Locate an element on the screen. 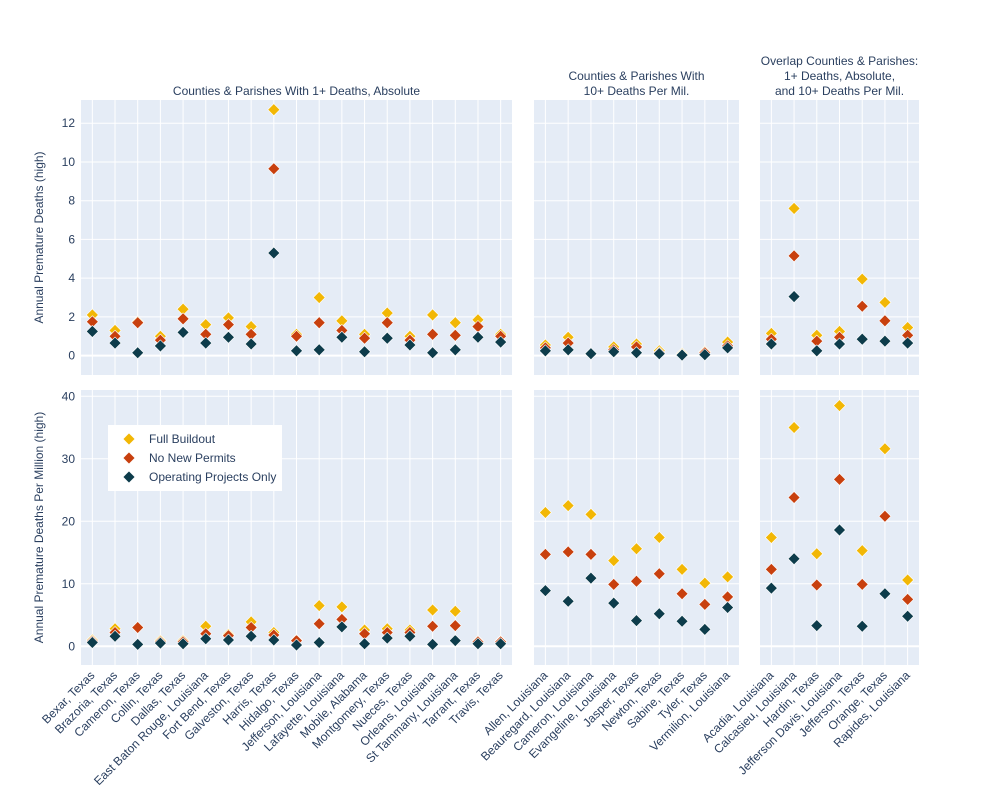  legend-label: Full Buildout is located at coordinates (182, 439).